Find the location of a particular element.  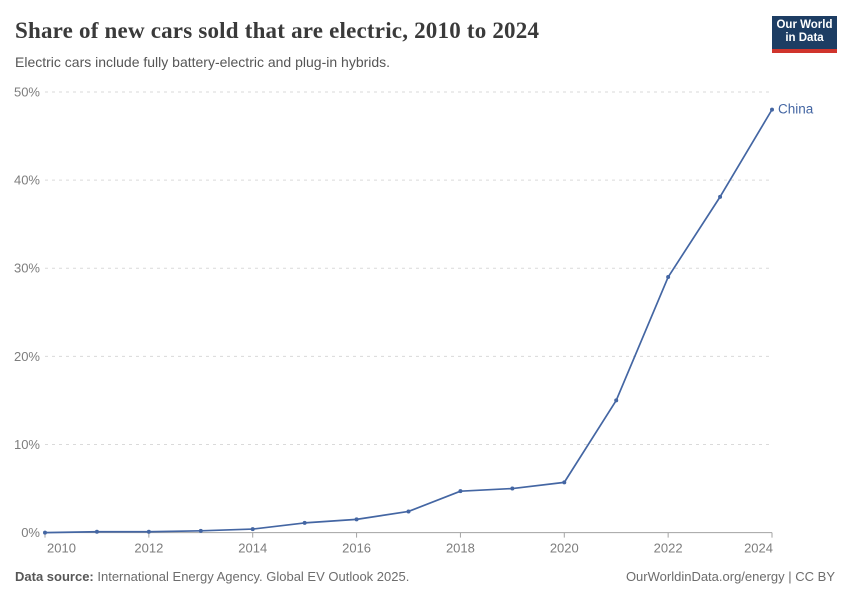

owid-logo: Our World in Data is located at coordinates (804, 34).